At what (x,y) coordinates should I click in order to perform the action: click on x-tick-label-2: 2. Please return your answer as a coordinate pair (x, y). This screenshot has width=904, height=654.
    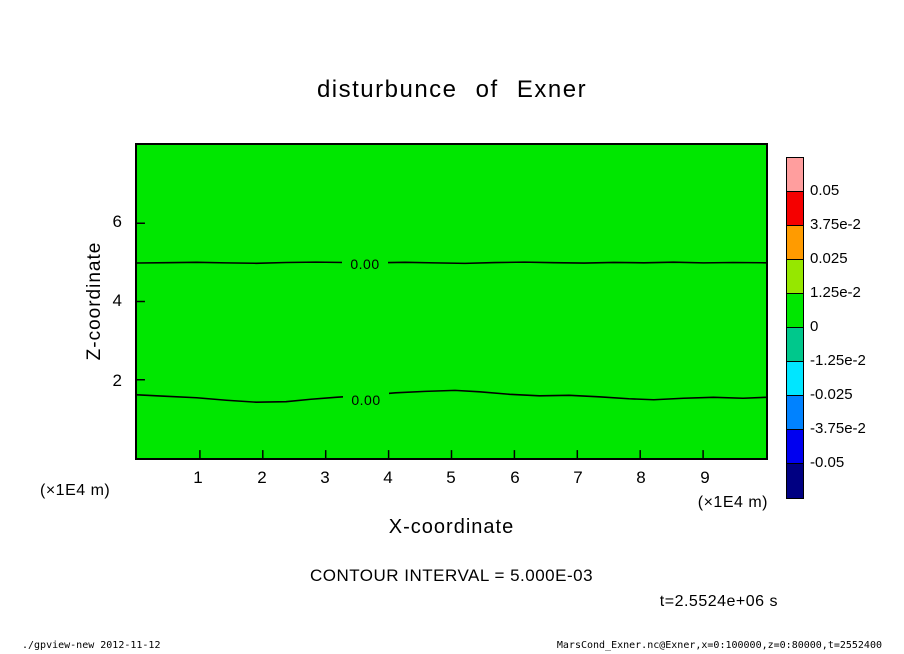
    Looking at the image, I should click on (262, 477).